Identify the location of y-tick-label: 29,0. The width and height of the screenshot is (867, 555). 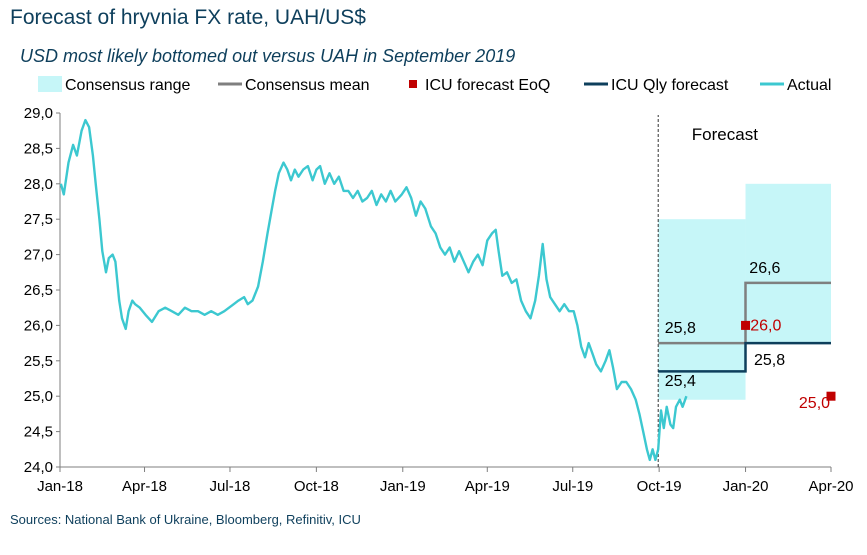
(38, 113).